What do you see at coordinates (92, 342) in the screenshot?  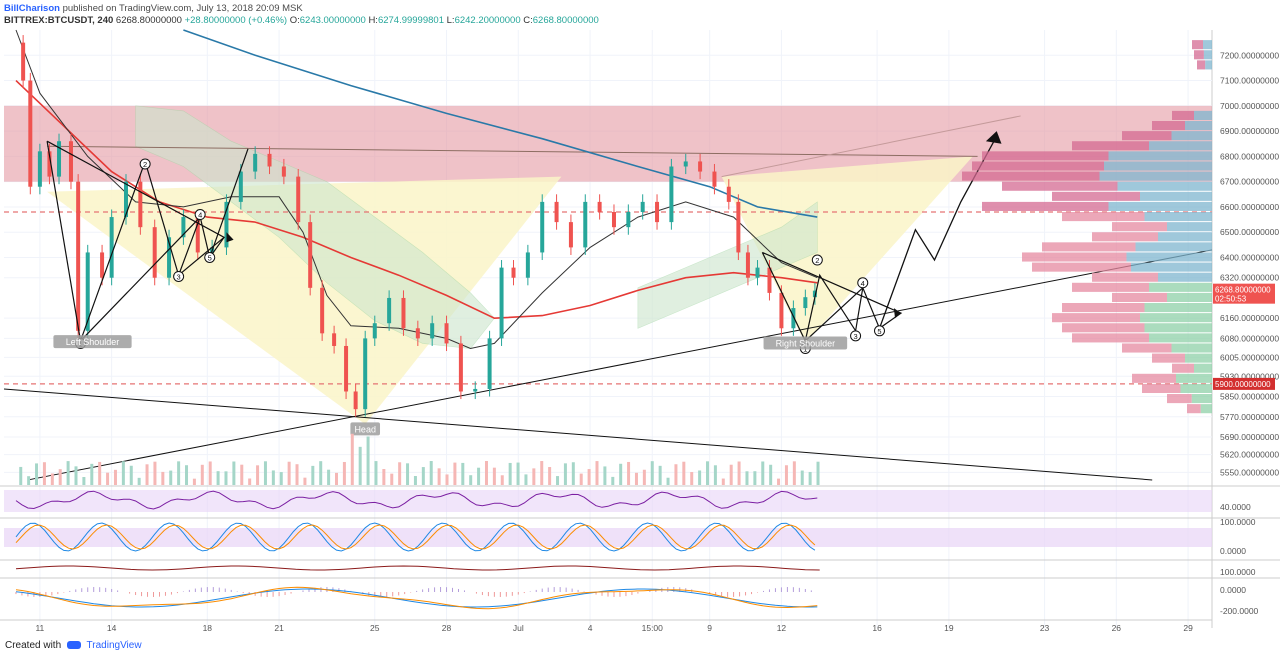 I see `pattern-label-box` at bounding box center [92, 342].